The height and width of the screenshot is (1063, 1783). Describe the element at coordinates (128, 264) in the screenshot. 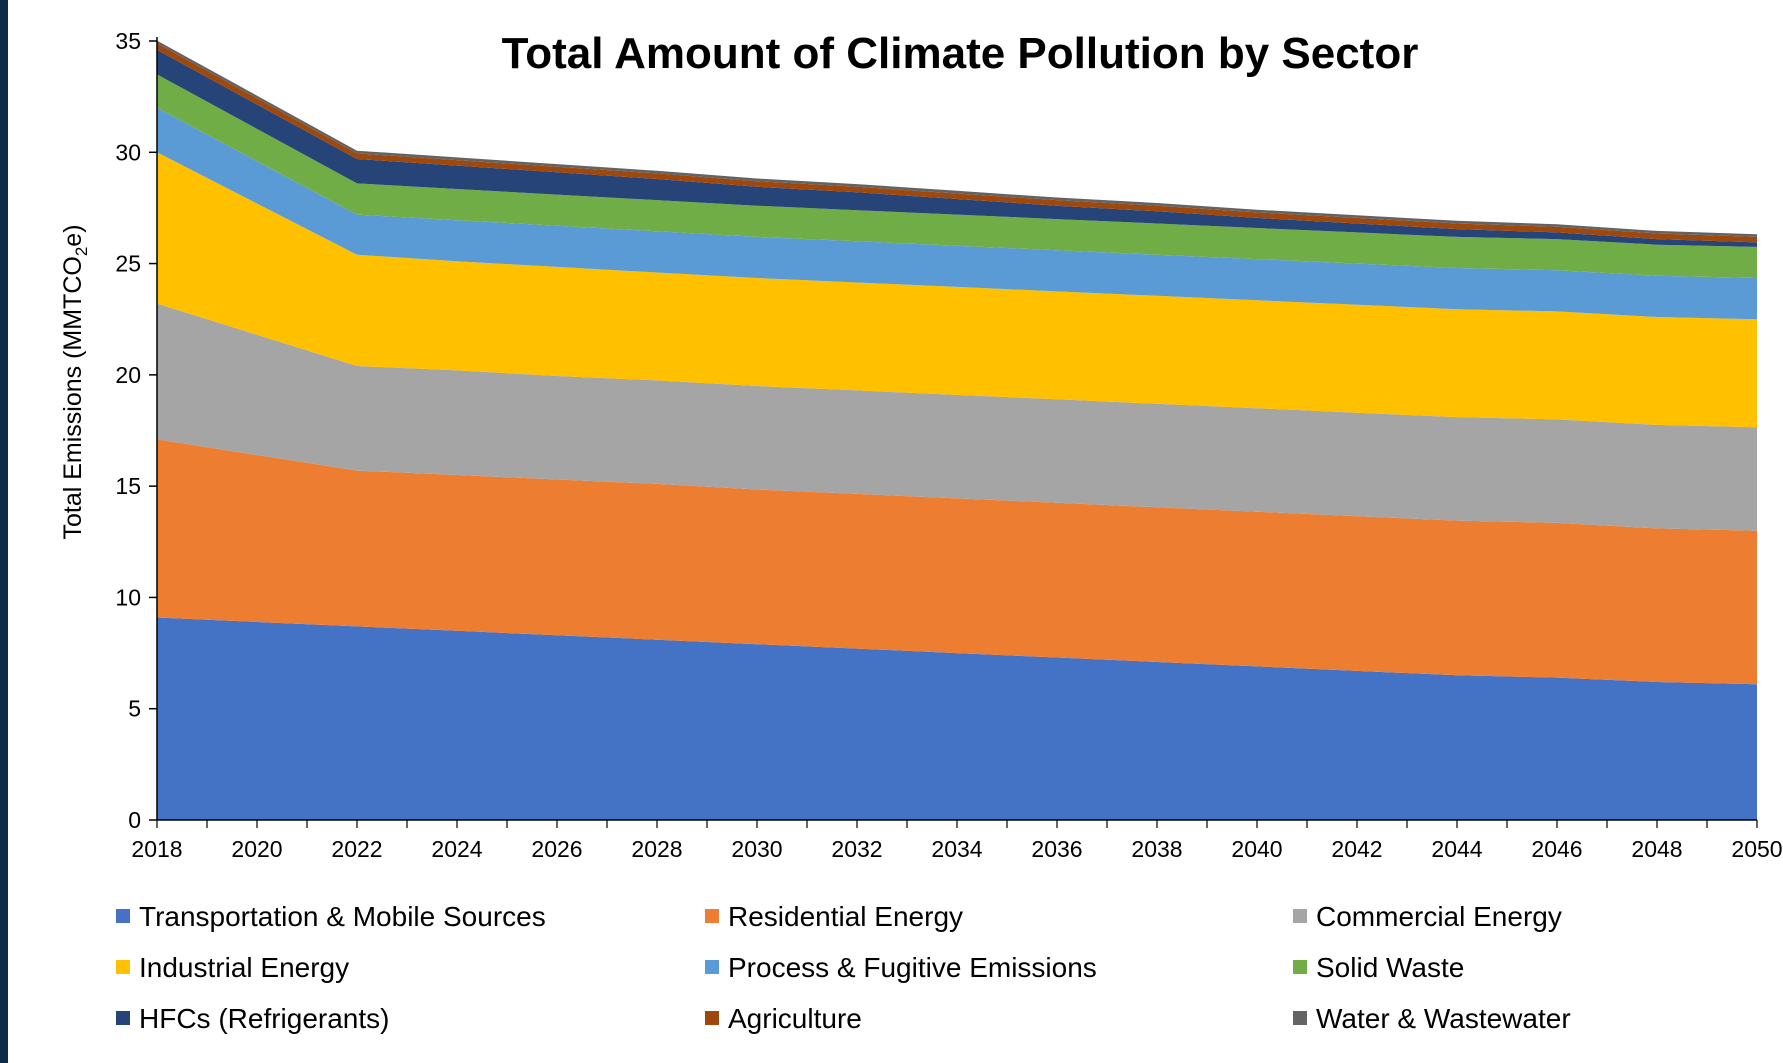

I see `y-tick-label: 25` at that location.